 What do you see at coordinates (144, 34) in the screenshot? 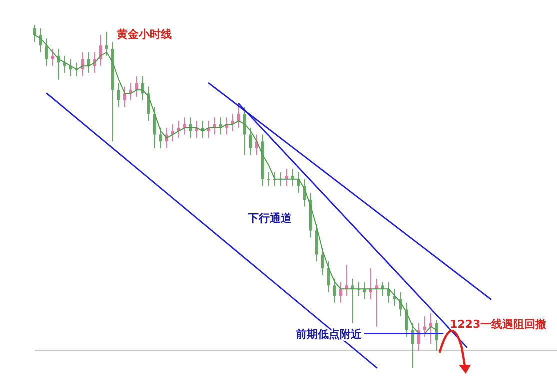
I see `chart-title: 黄金小时线` at bounding box center [144, 34].